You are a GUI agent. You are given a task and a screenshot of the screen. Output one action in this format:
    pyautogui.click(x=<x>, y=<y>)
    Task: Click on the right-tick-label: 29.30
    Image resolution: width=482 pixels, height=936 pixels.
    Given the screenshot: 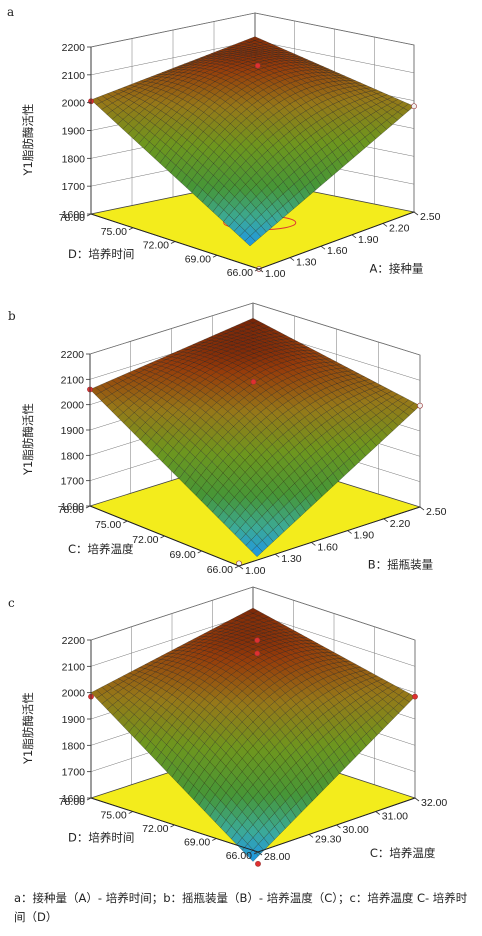 What is the action you would take?
    pyautogui.click(x=328, y=839)
    